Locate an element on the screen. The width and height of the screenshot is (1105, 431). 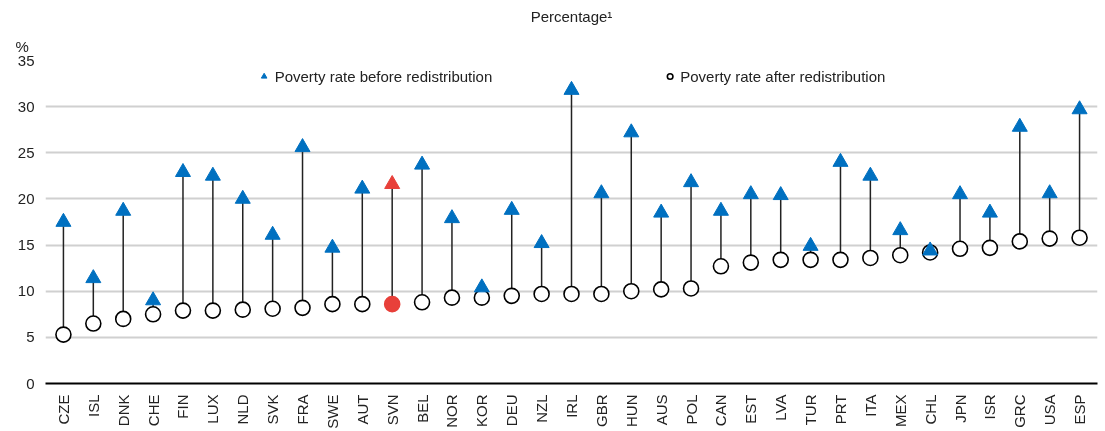
x-tick-label: CZE is located at coordinates (63, 409).